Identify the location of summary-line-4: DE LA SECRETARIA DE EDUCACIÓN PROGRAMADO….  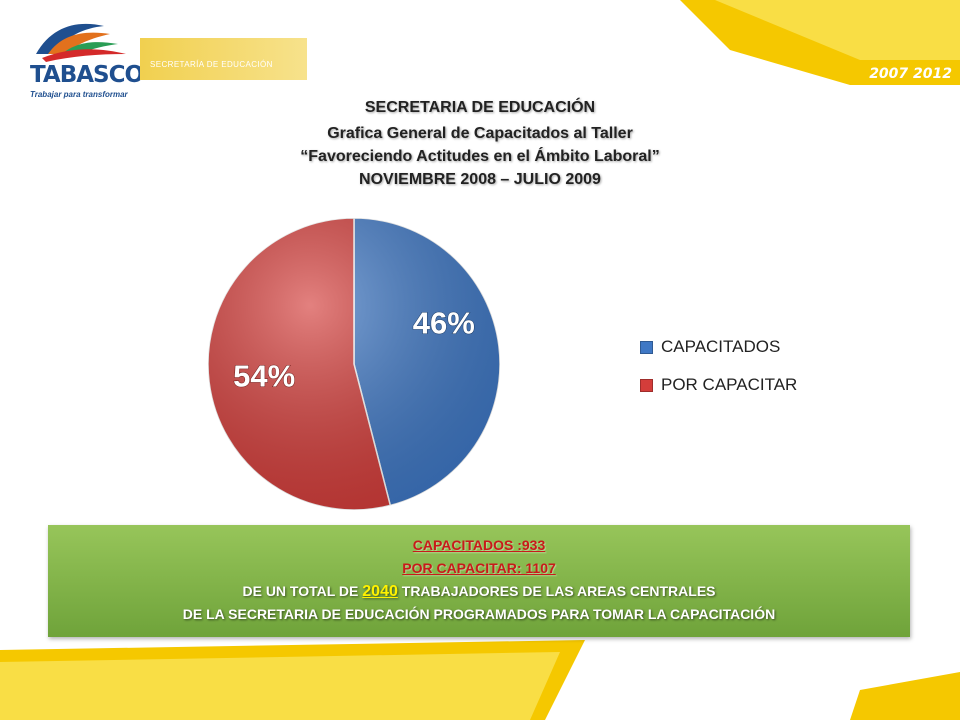
(479, 614).